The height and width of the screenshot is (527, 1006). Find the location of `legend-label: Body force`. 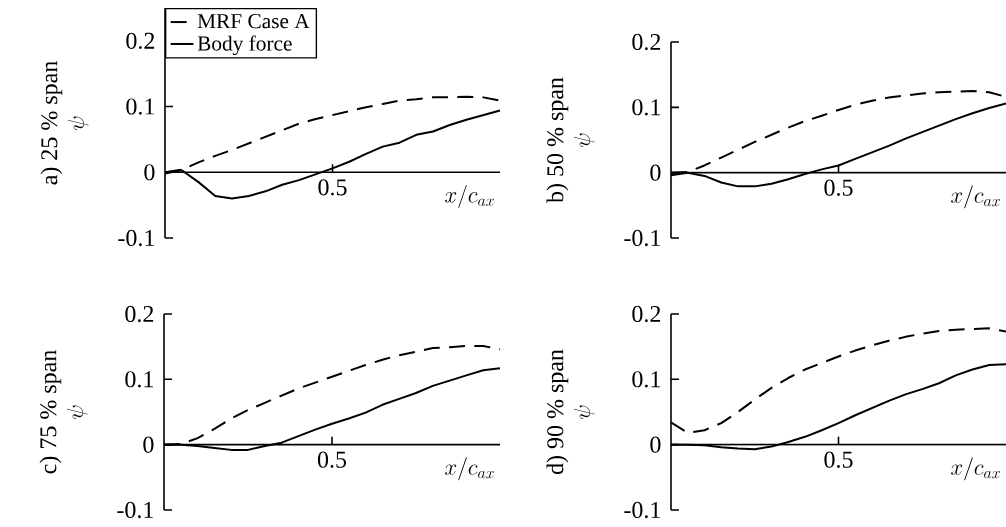

legend-label: Body force is located at coordinates (244, 45).